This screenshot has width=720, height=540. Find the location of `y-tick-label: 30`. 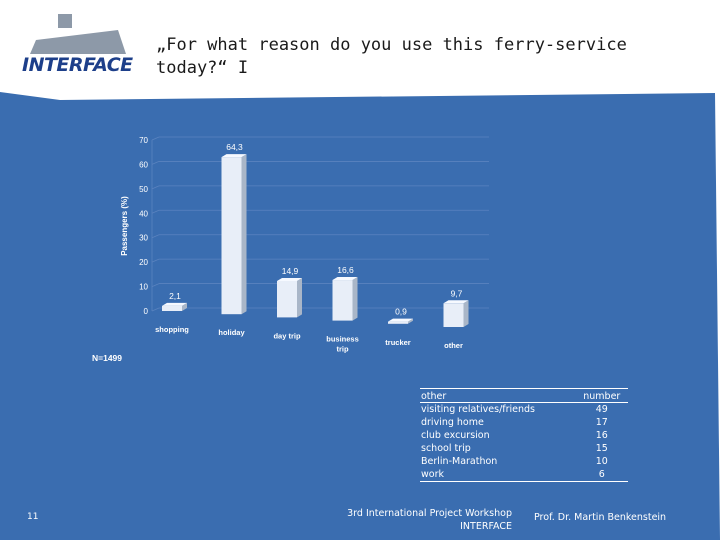

y-tick-label: 30 is located at coordinates (143, 238).